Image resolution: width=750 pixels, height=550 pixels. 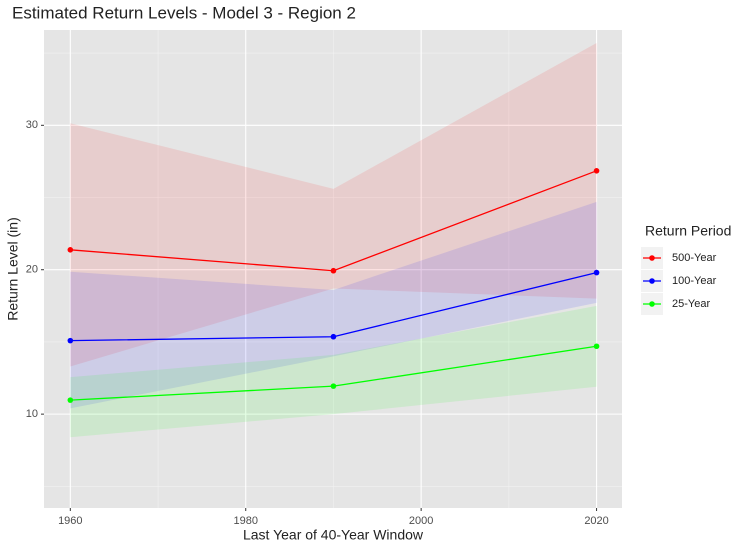 What do you see at coordinates (32, 414) in the screenshot?
I see `y-tick-label: 10` at bounding box center [32, 414].